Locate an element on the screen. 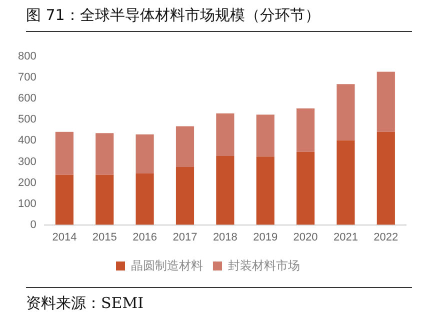 Image resolution: width=426 pixels, height=320 pixels. y-tick-label: 400 is located at coordinates (27, 140).